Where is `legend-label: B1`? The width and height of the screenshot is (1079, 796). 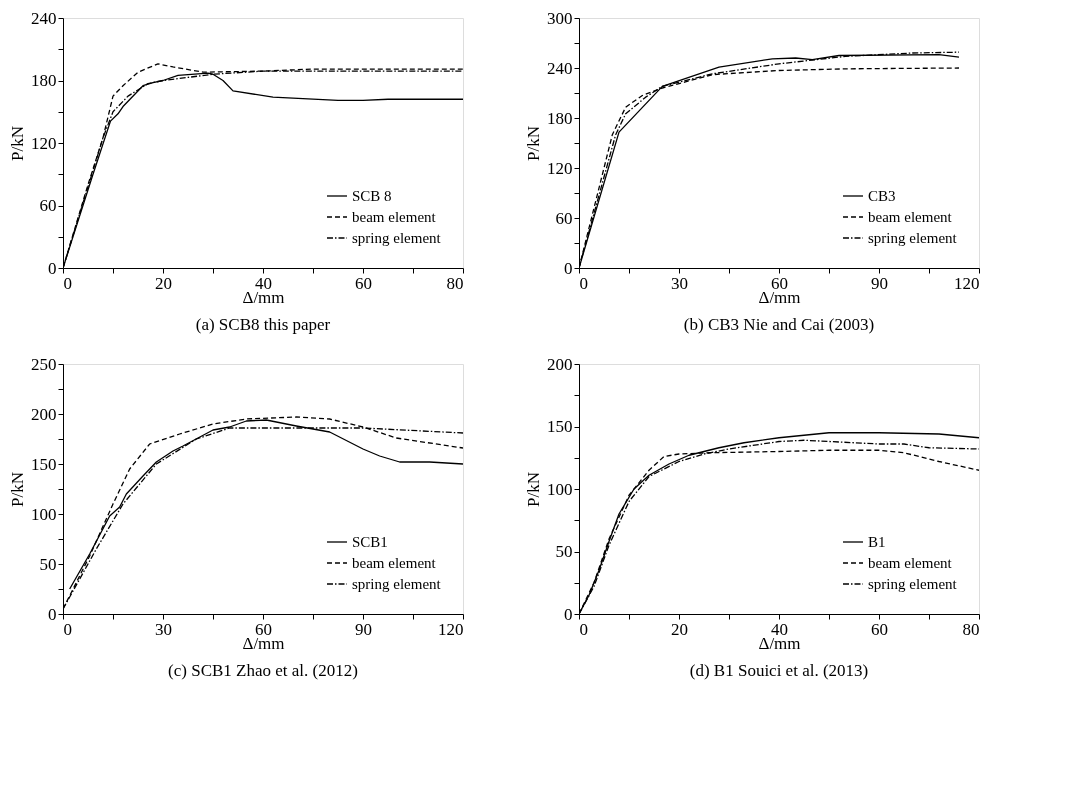 legend-label: B1 is located at coordinates (877, 542).